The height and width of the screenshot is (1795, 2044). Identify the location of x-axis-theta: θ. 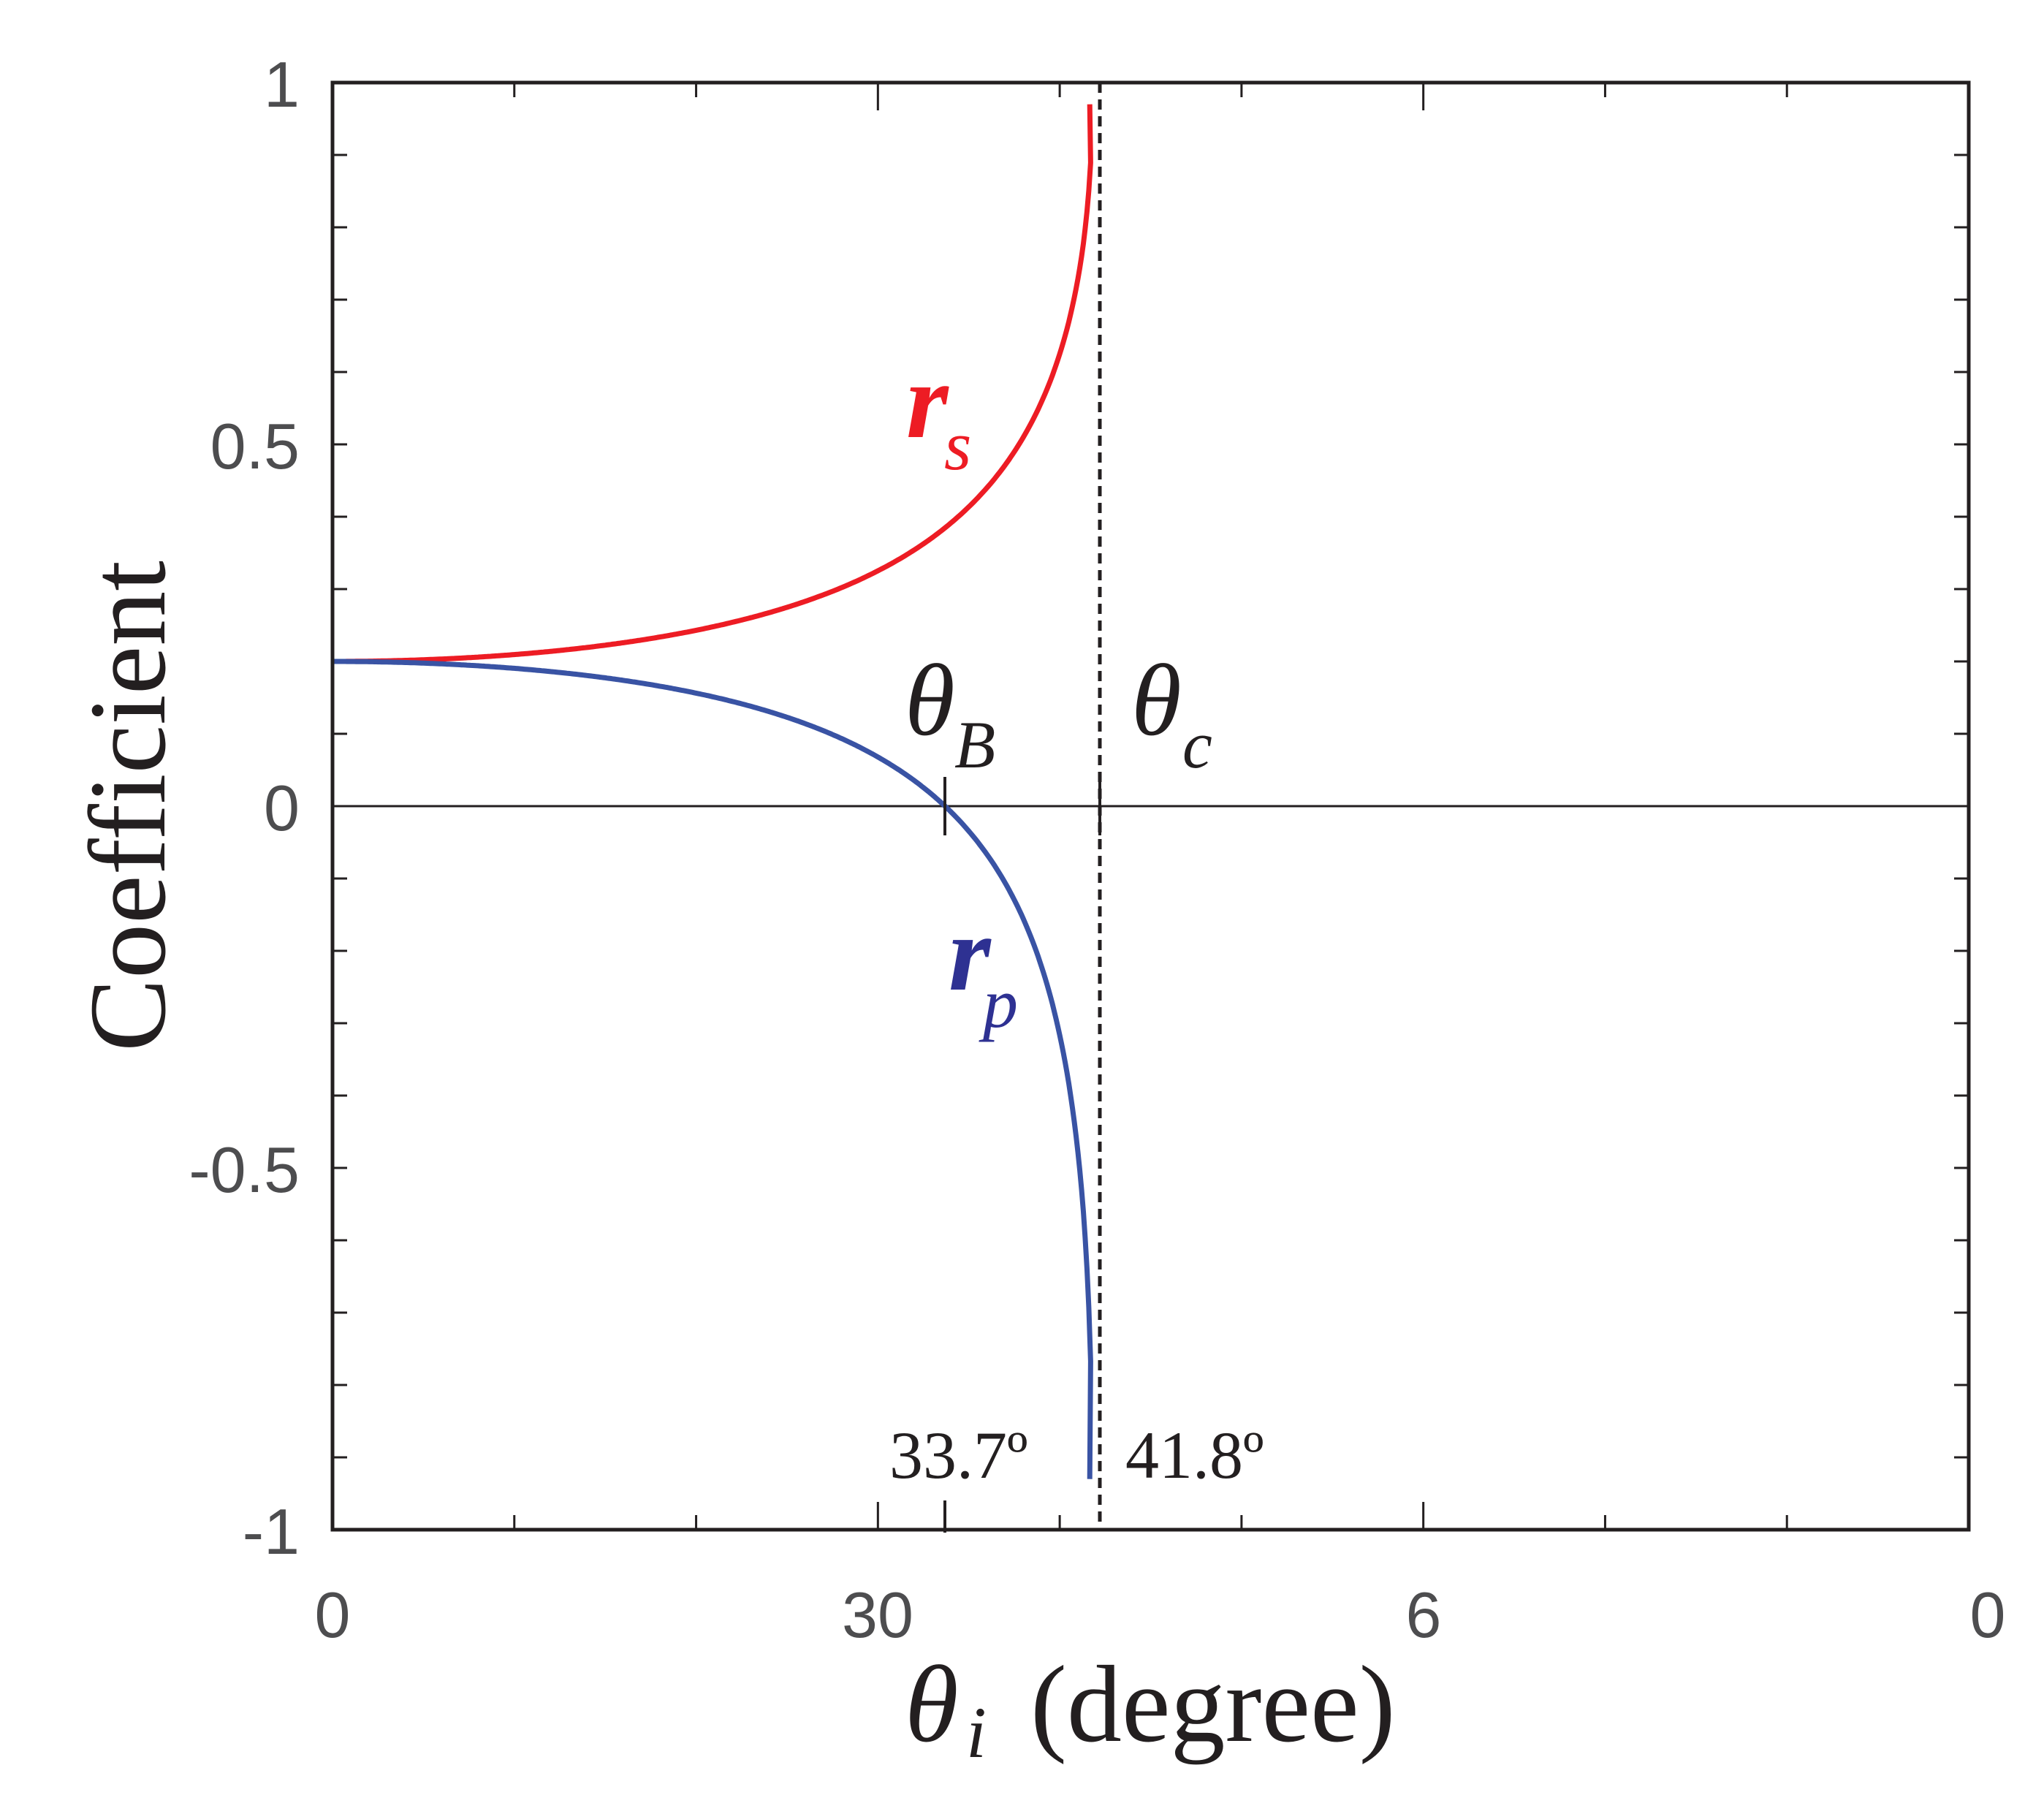
(932, 1704).